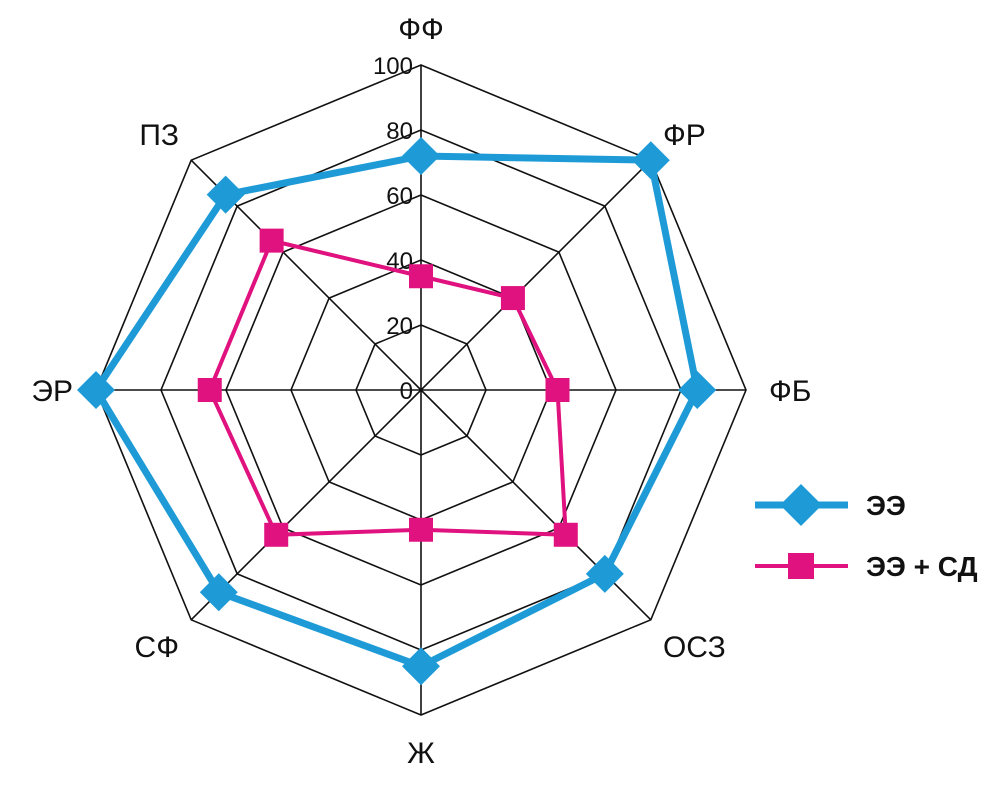 The width and height of the screenshot is (992, 787). Describe the element at coordinates (393, 66) in the screenshot. I see `tick-label-100: 100` at that location.